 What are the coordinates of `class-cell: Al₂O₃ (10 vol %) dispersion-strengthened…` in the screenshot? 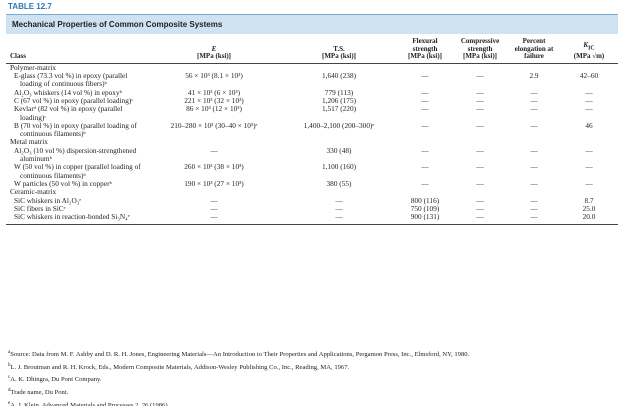 It's located at (75, 154).